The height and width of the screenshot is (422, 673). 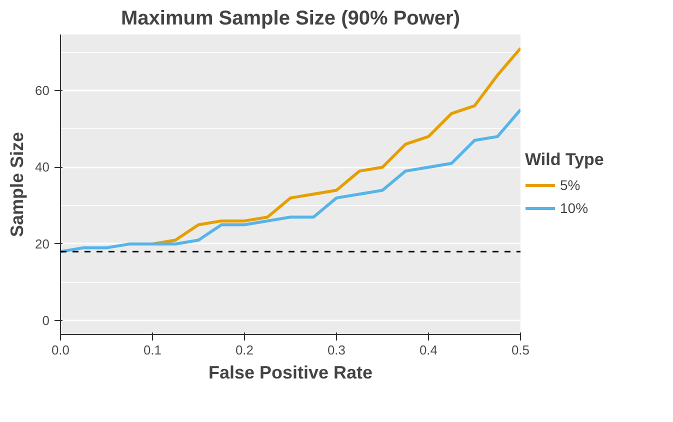 What do you see at coordinates (570, 185) in the screenshot?
I see `legend-label: 5%` at bounding box center [570, 185].